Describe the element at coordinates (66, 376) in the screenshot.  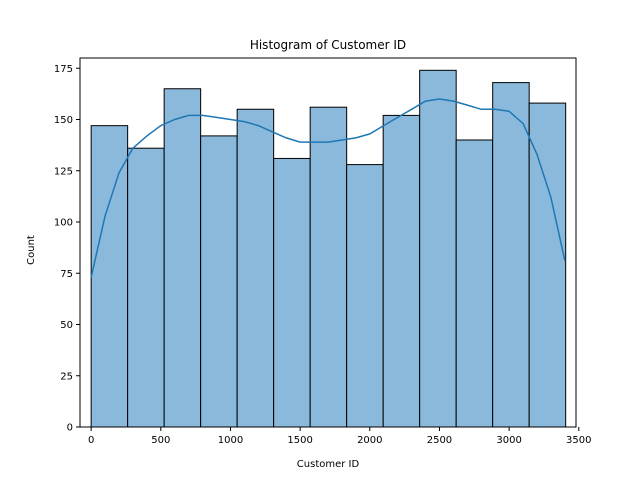
I see `y-tick-label: 25` at that location.